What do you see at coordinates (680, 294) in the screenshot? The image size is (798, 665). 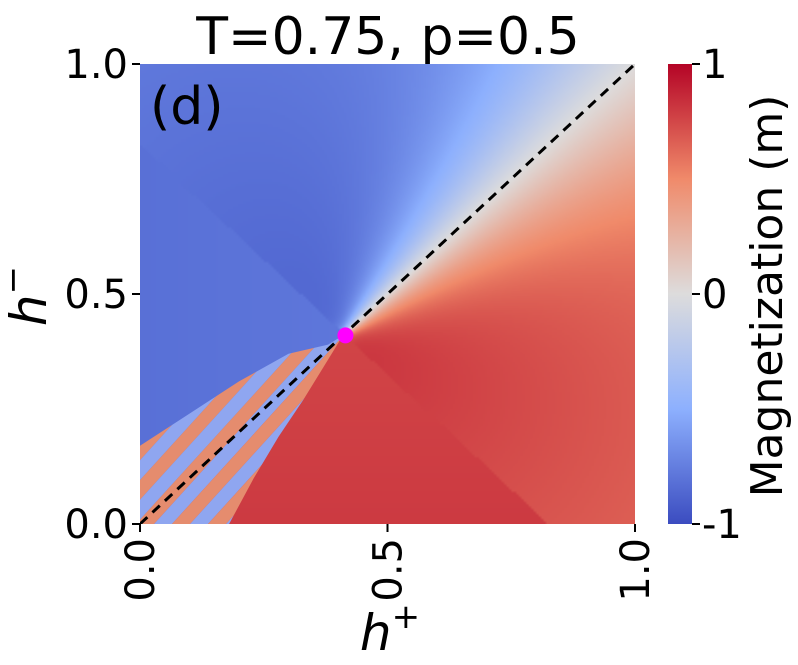 I see `colorbar` at bounding box center [680, 294].